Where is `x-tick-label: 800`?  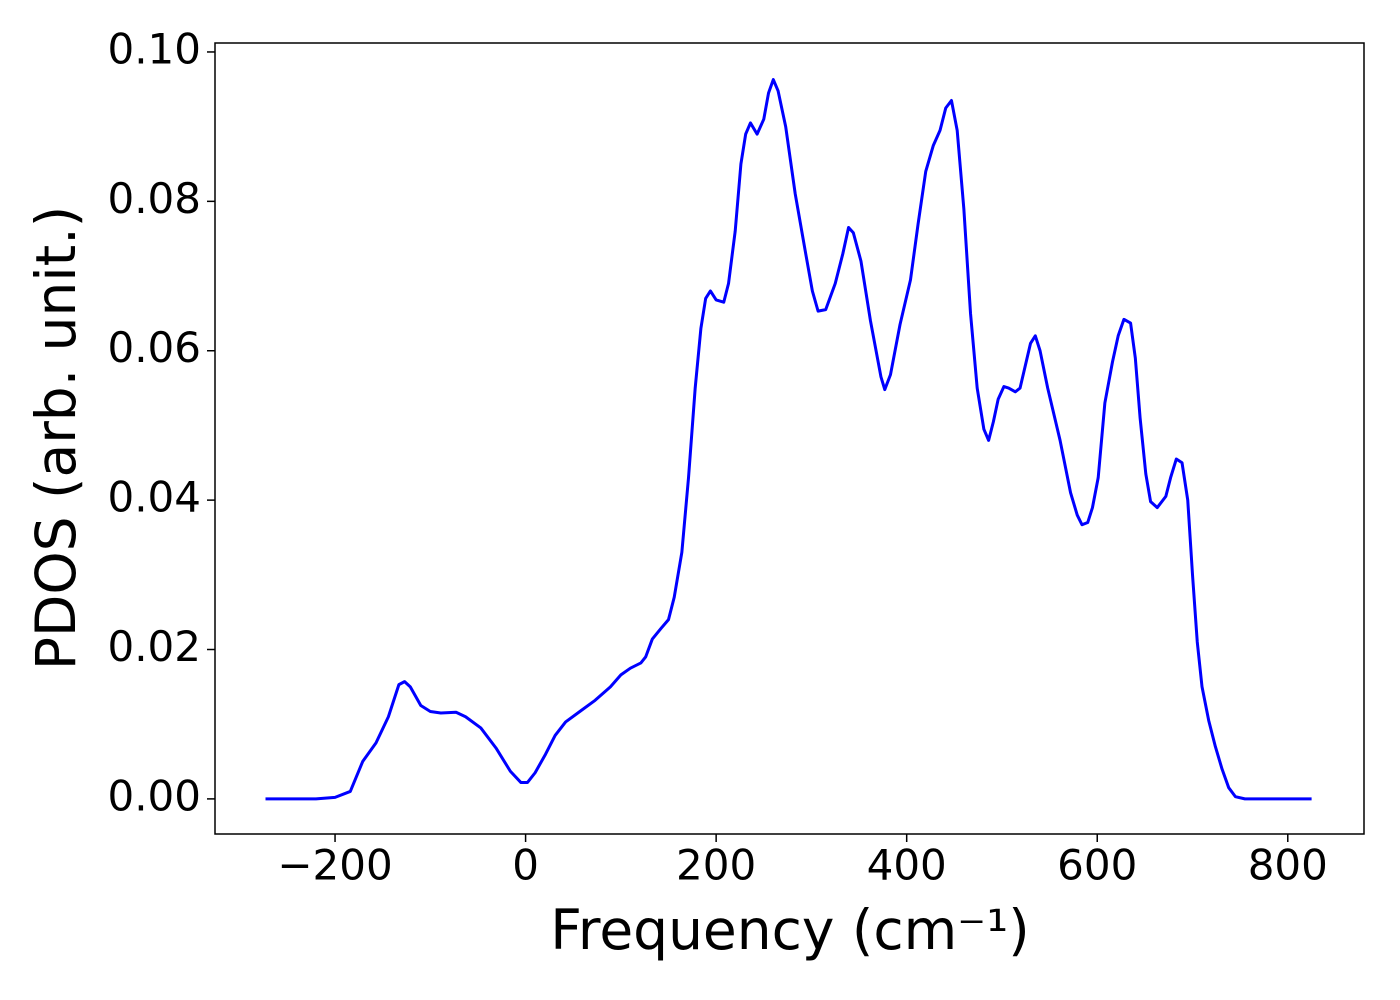 x-tick-label: 800 is located at coordinates (1288, 865).